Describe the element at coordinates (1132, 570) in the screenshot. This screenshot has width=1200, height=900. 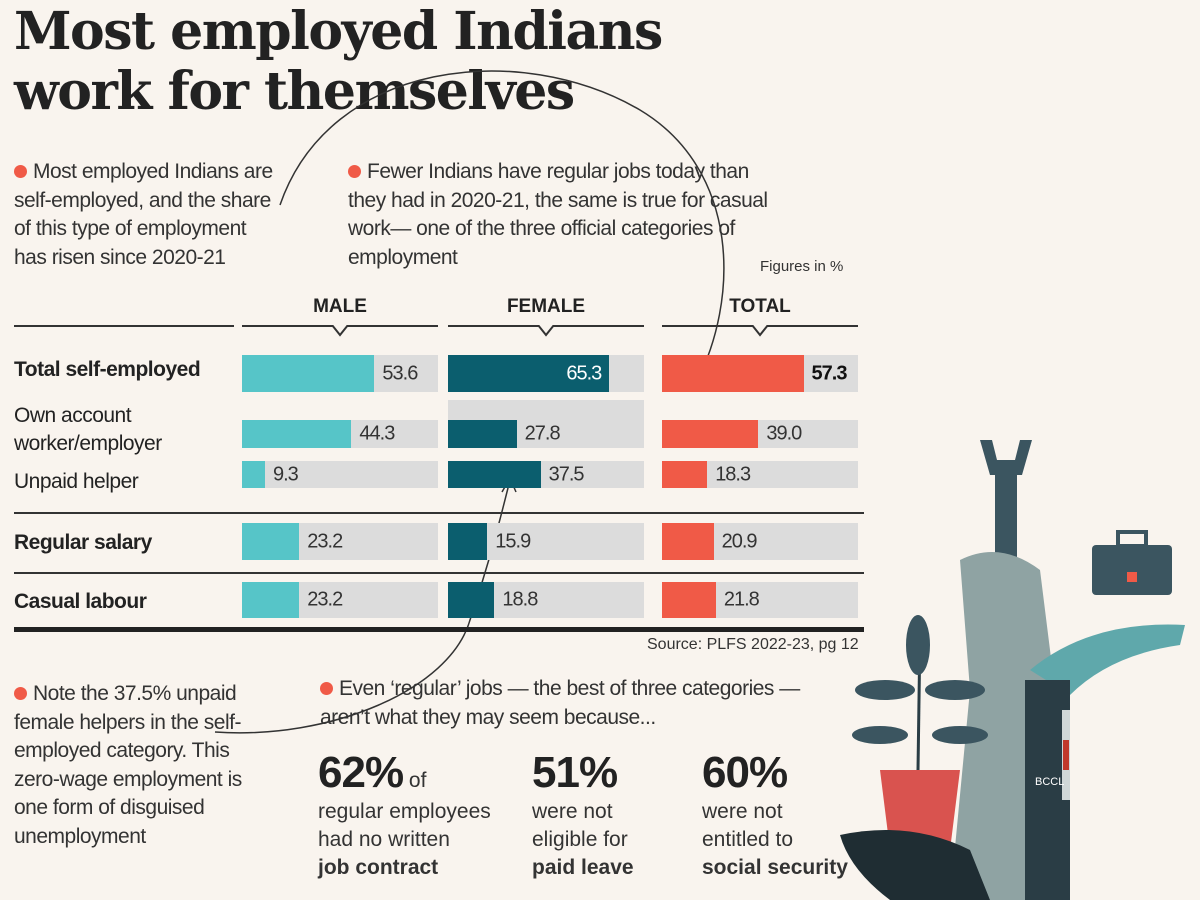
I see `briefcase-icon` at that location.